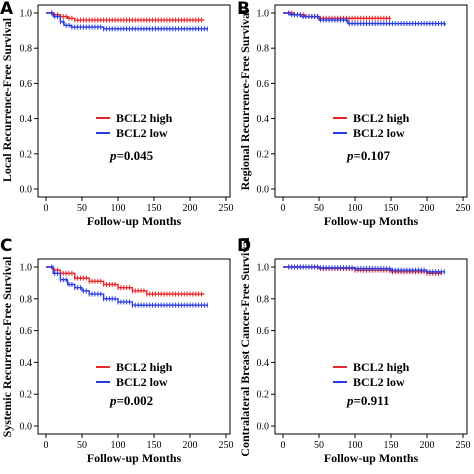 This screenshot has width=474, height=474. I want to click on y-axis-title: Systemic Recurrence-Free Survival, so click(7, 346).